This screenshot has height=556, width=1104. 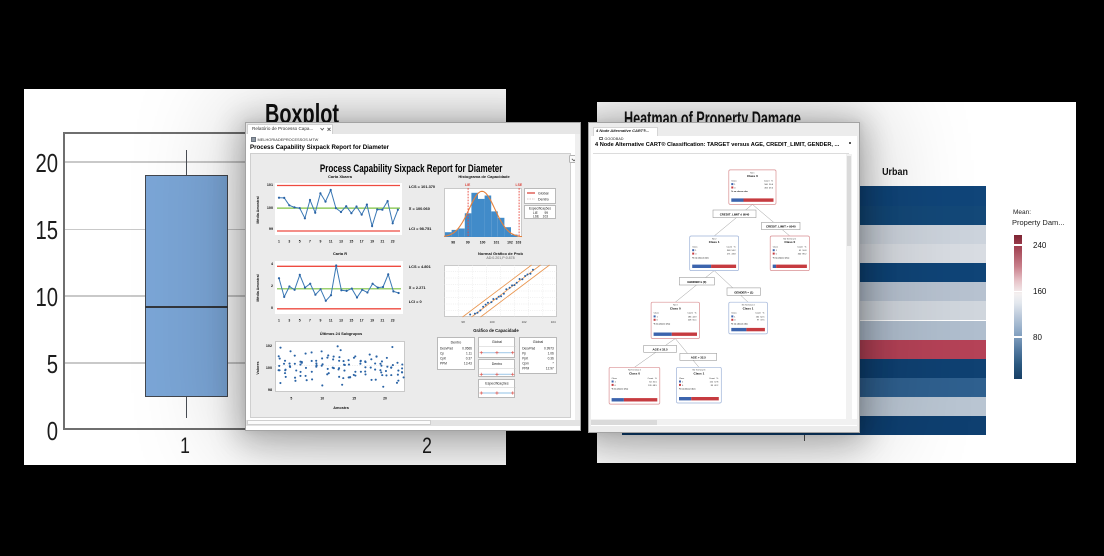 What do you see at coordinates (299, 320) in the screenshot?
I see `svg-text: 5` at bounding box center [299, 320].